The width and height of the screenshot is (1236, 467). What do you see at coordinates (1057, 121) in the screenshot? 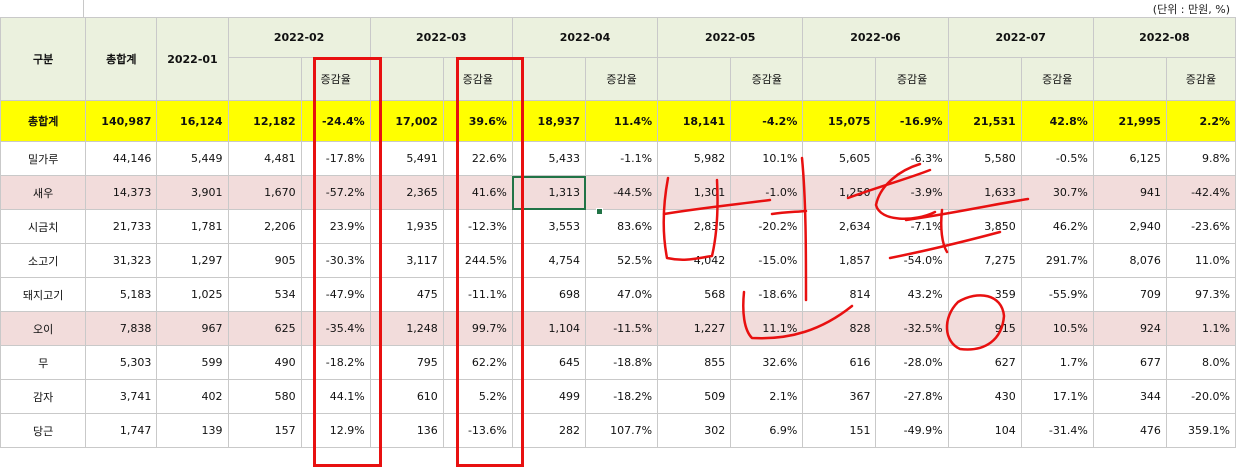
I see `table-cell: 42.8%` at bounding box center [1057, 121].